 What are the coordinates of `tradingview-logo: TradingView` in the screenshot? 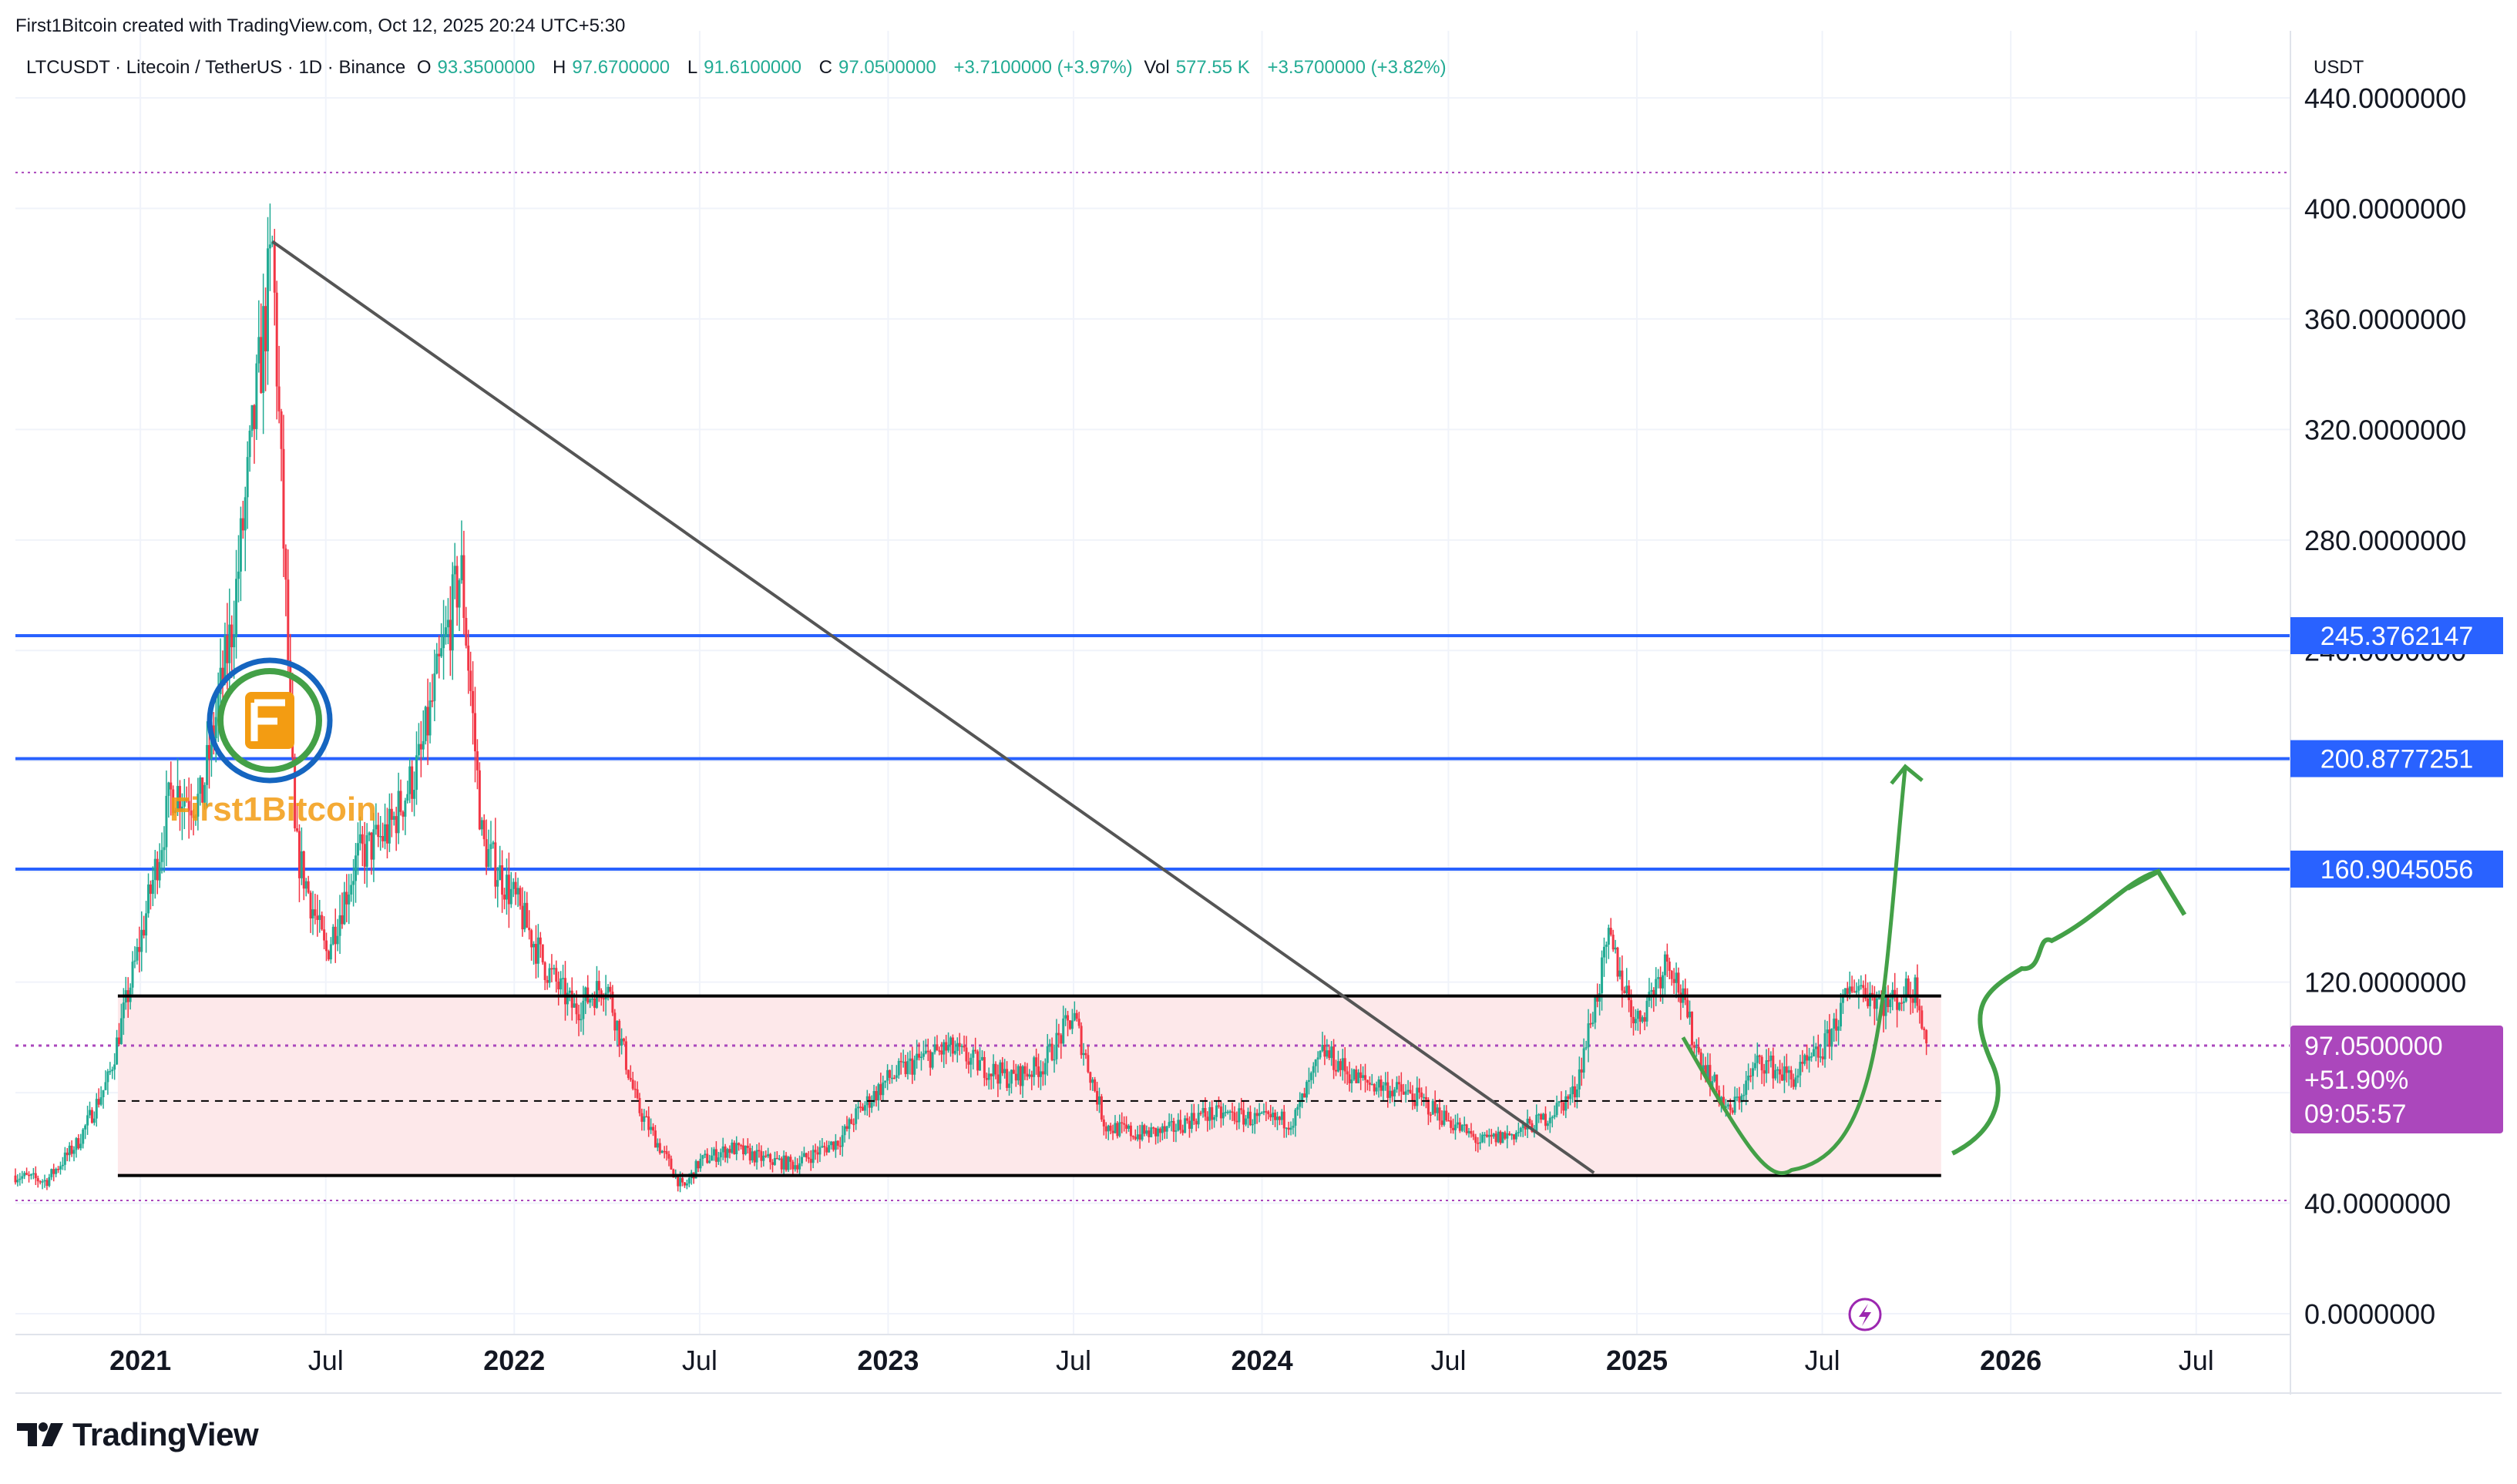 It's located at (138, 1434).